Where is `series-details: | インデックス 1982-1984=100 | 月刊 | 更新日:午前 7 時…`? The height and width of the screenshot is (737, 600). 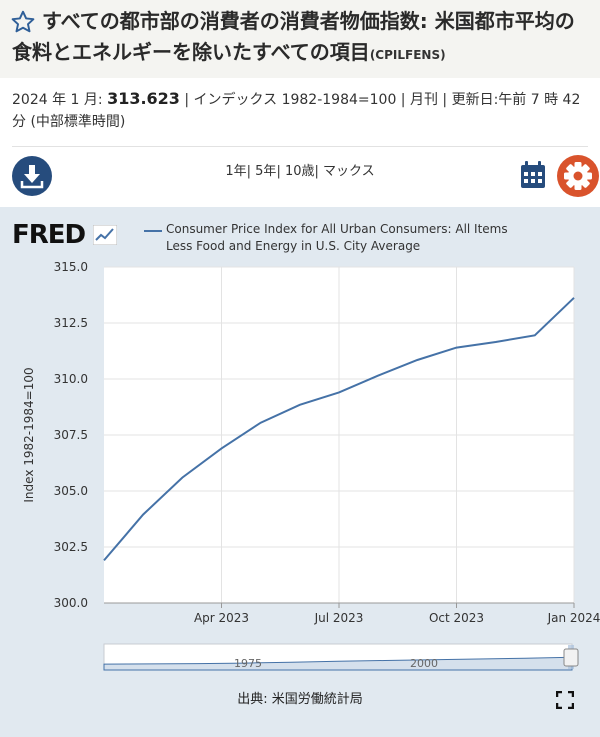 series-details: | インデックス 1982-1984=100 | 月刊 | 更新日:午前 7 時… is located at coordinates (296, 111).